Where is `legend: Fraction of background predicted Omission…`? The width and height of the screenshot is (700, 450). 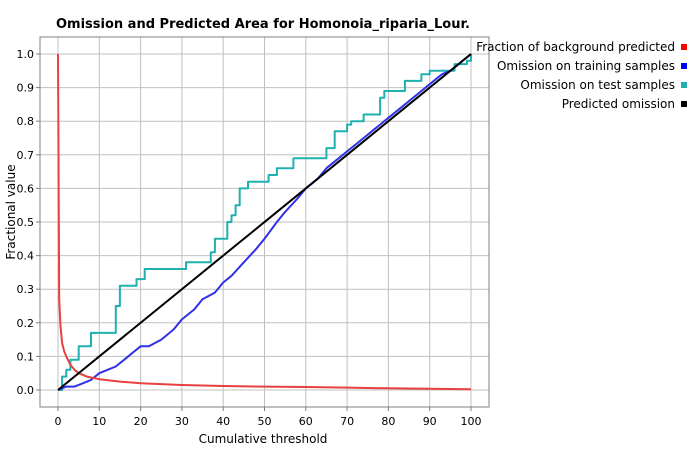
legend: Fraction of background predicted Omission… is located at coordinates (581, 75).